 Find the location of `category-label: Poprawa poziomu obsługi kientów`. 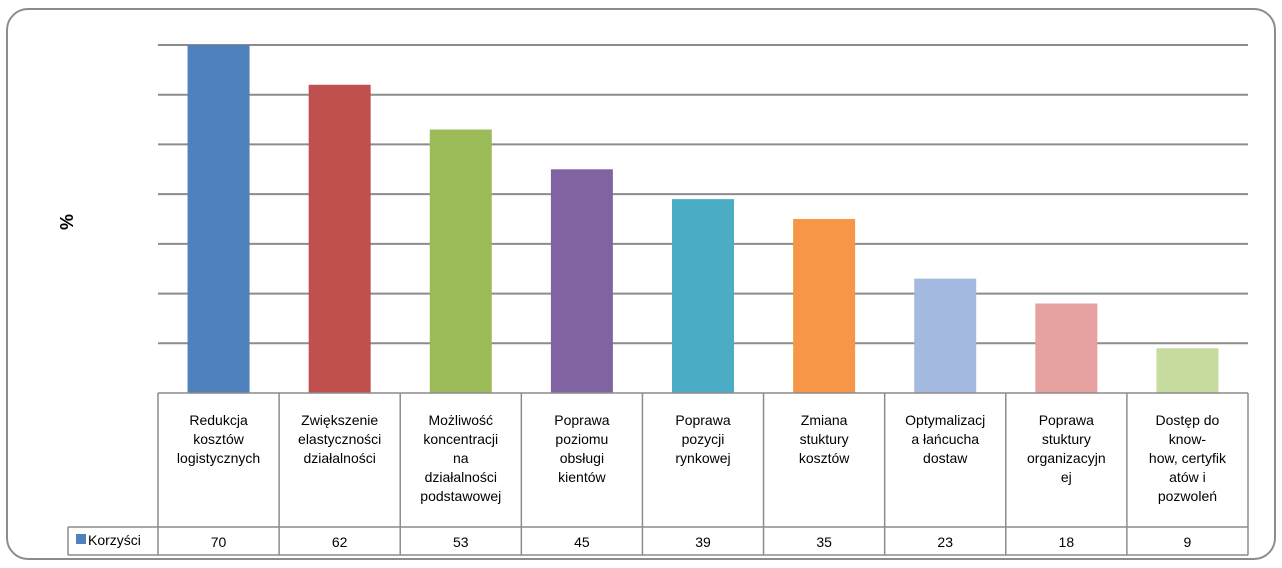

category-label: Poprawa poziomu obsługi kientów is located at coordinates (581, 448).